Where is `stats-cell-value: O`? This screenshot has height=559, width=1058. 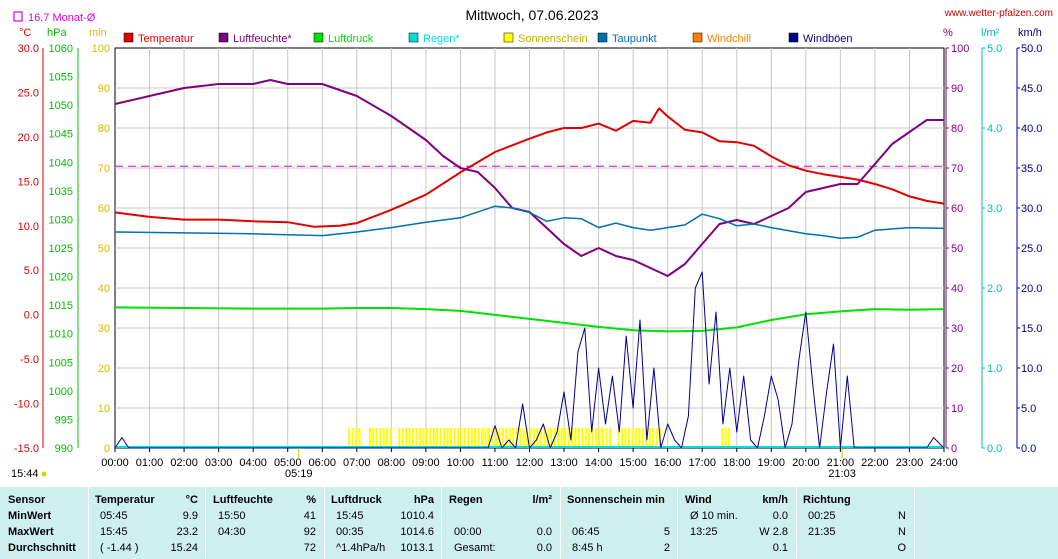
stats-cell-value: O is located at coordinates (901, 548).